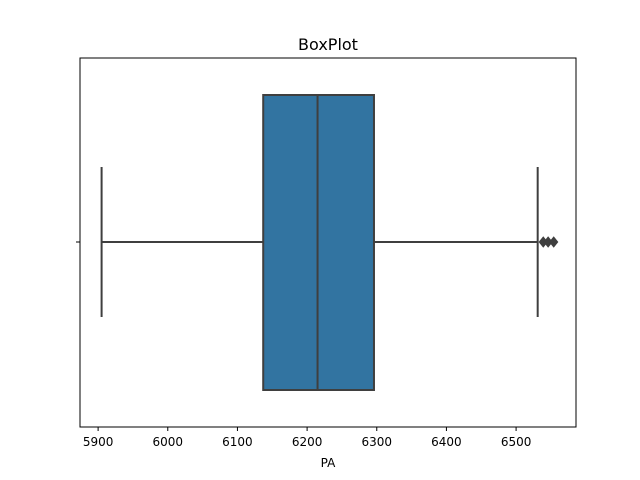  Describe the element at coordinates (446, 442) in the screenshot. I see `x-tick-label-5: 6400` at that location.